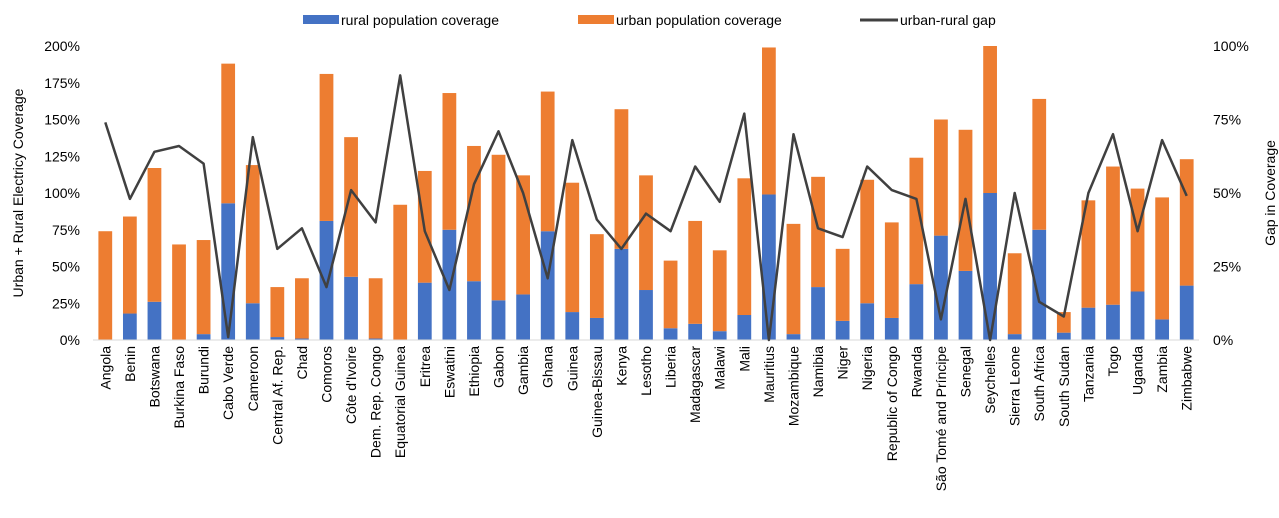 Image resolution: width=1279 pixels, height=518 pixels. What do you see at coordinates (277, 395) in the screenshot?
I see `x-tick-label: Central Af. Rep.` at bounding box center [277, 395].